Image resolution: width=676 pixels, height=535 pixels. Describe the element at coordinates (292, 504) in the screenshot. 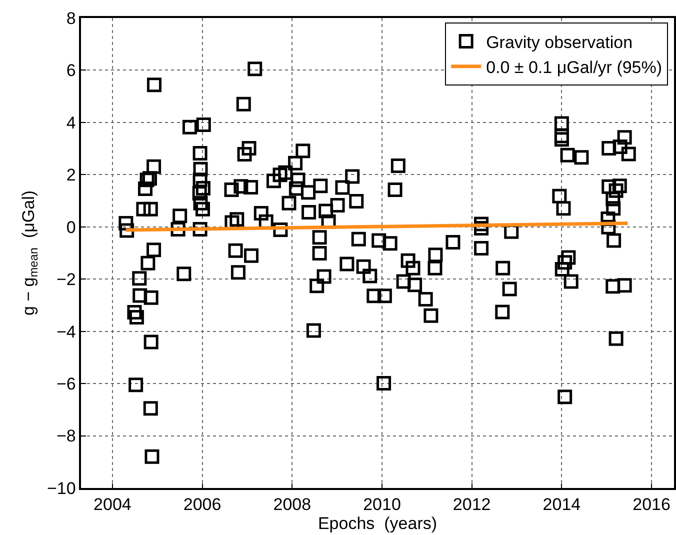

I see `x-tick-label: 2008` at that location.